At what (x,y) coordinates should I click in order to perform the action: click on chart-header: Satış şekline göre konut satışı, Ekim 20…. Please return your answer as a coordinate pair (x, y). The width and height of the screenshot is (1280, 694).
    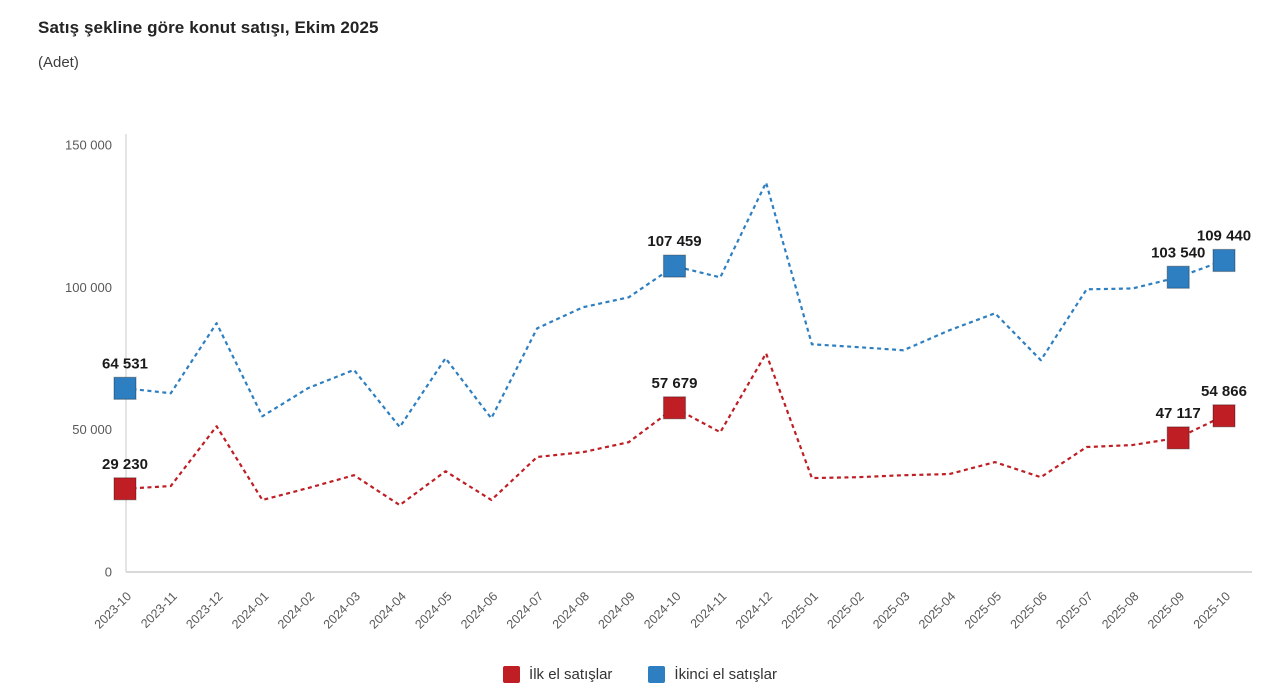
    Looking at the image, I should click on (208, 44).